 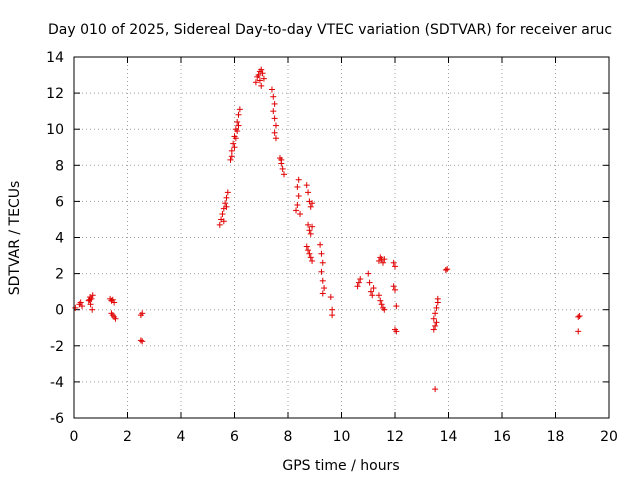 I want to click on y-tick-label: 4, so click(x=59, y=239).